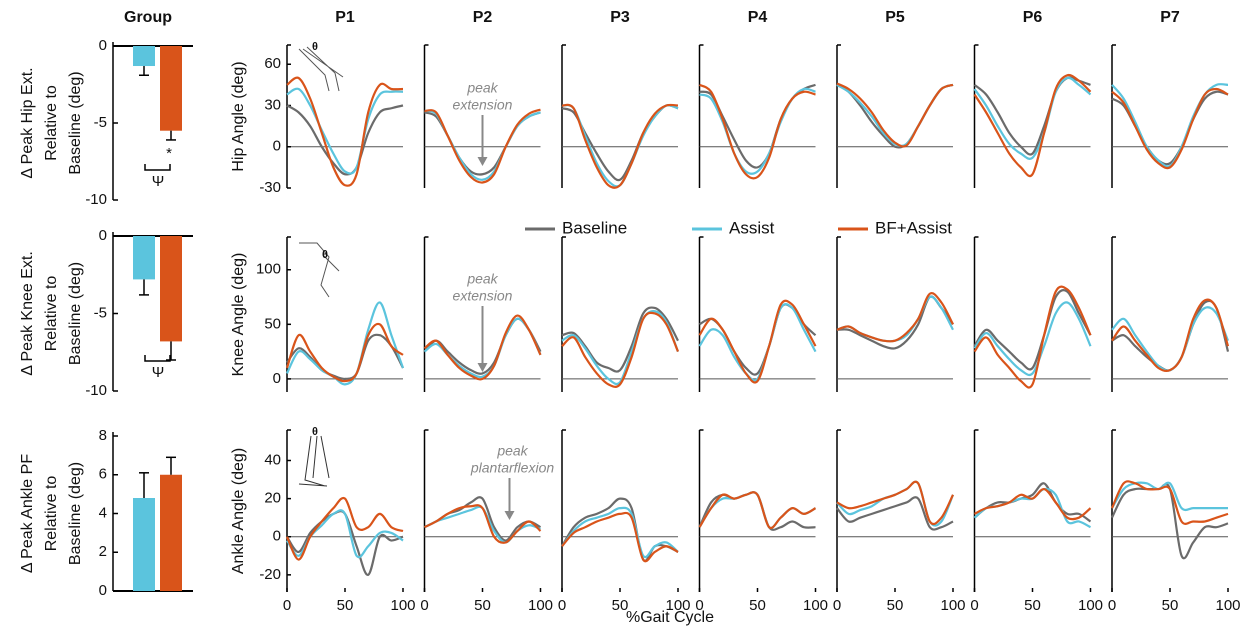 This screenshot has height=629, width=1248. What do you see at coordinates (272, 104) in the screenshot?
I see `y-tick-label: 30` at bounding box center [272, 104].